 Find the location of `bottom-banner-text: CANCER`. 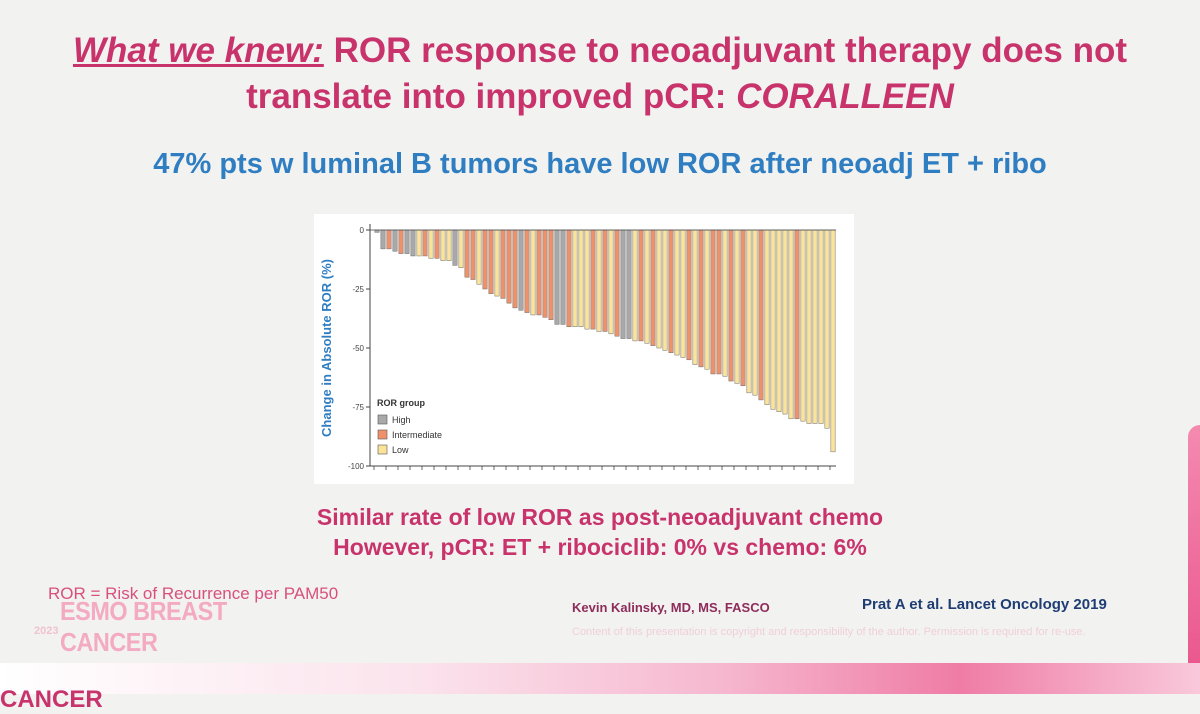

bottom-banner-text: CANCER is located at coordinates (51, 699).